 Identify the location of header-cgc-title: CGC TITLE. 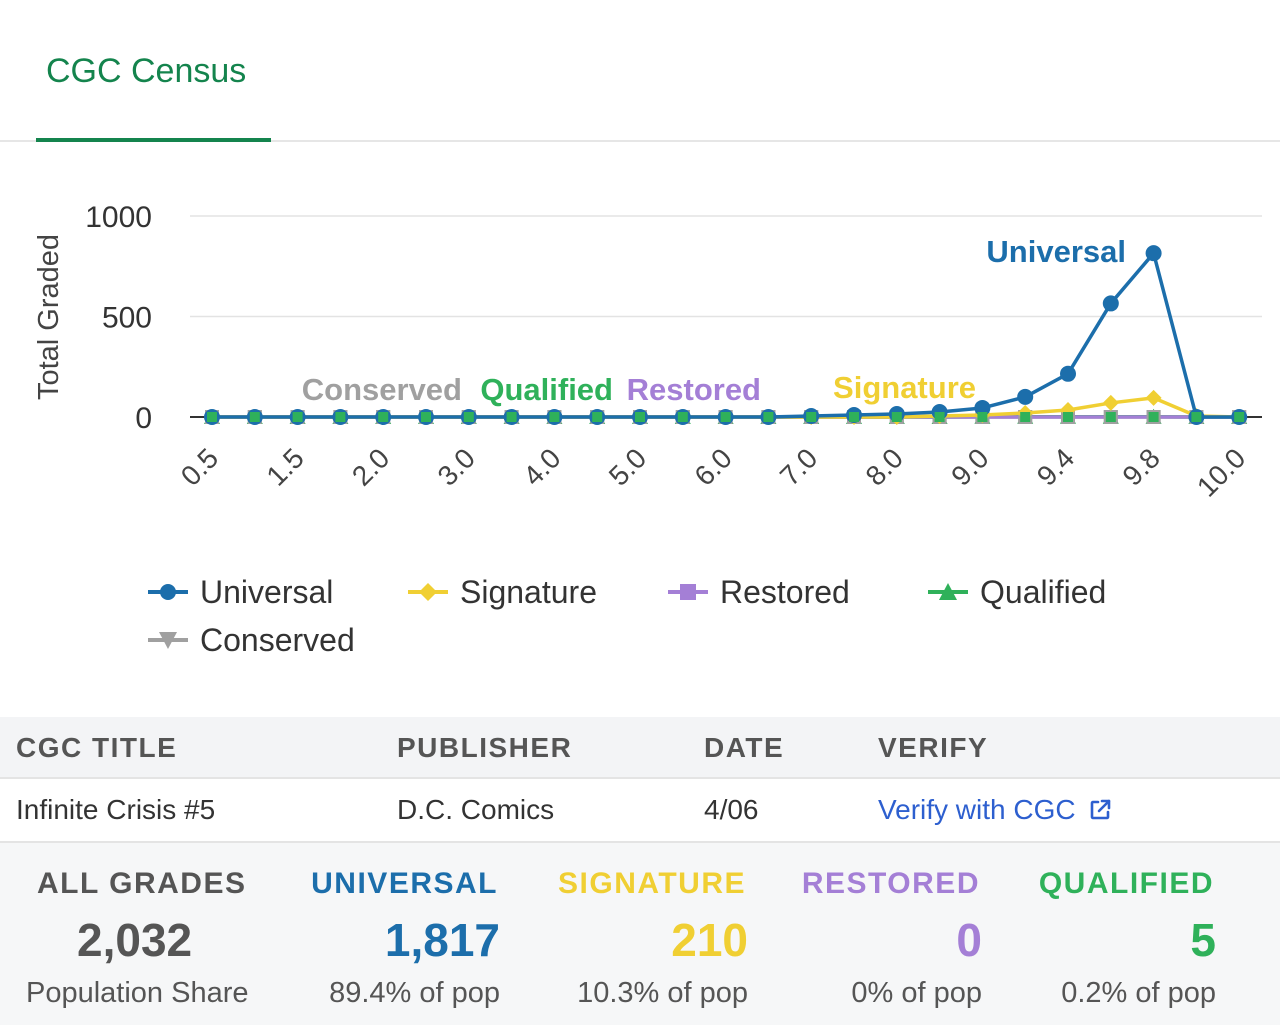
(97, 747).